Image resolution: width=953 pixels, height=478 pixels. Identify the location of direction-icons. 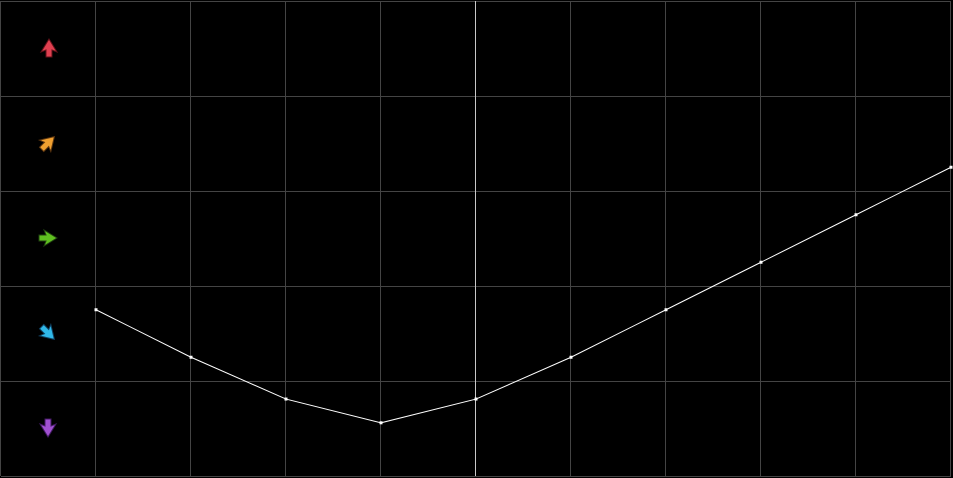
(48, 238).